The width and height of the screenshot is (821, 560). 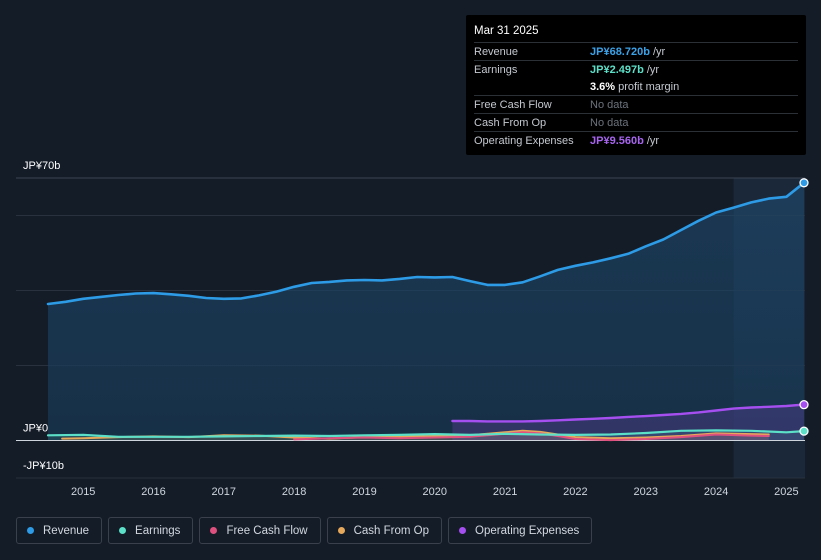 I want to click on cash-from-op-dot-icon, so click(x=341, y=530).